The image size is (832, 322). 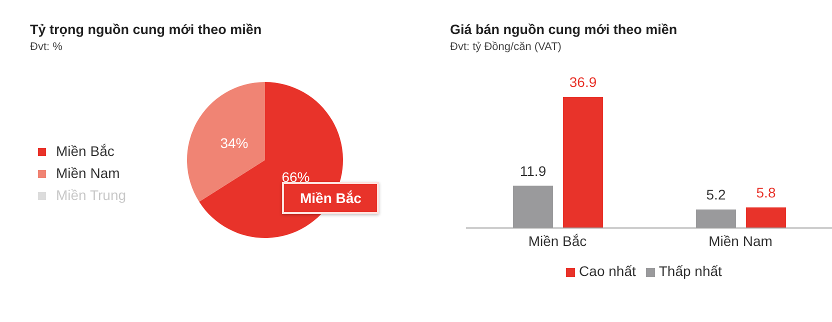 I want to click on data-label: 5.2, so click(x=716, y=194).